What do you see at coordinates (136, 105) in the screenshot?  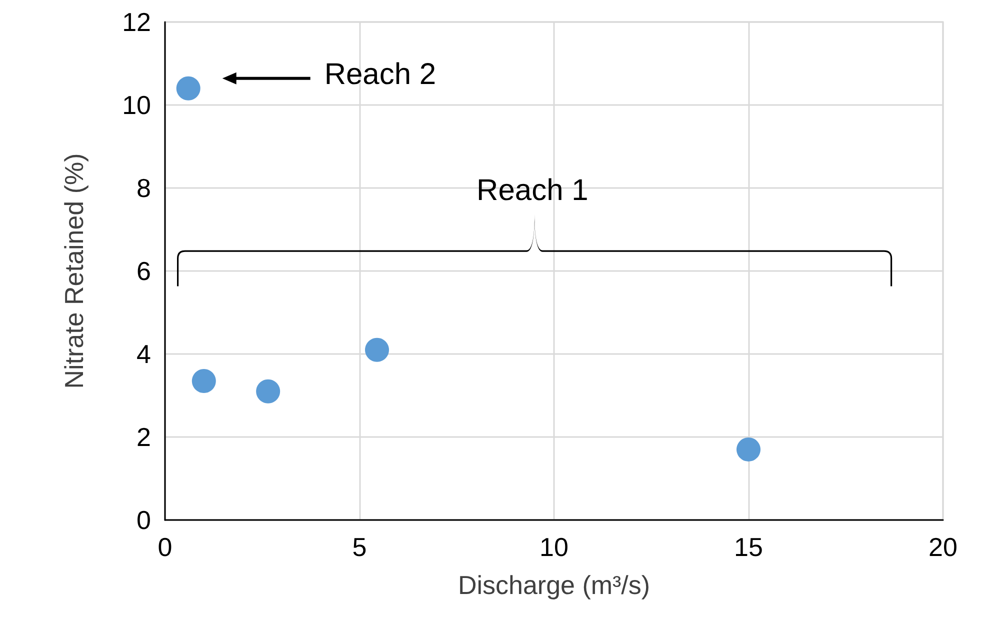 I see `y-tick-label: 10` at bounding box center [136, 105].